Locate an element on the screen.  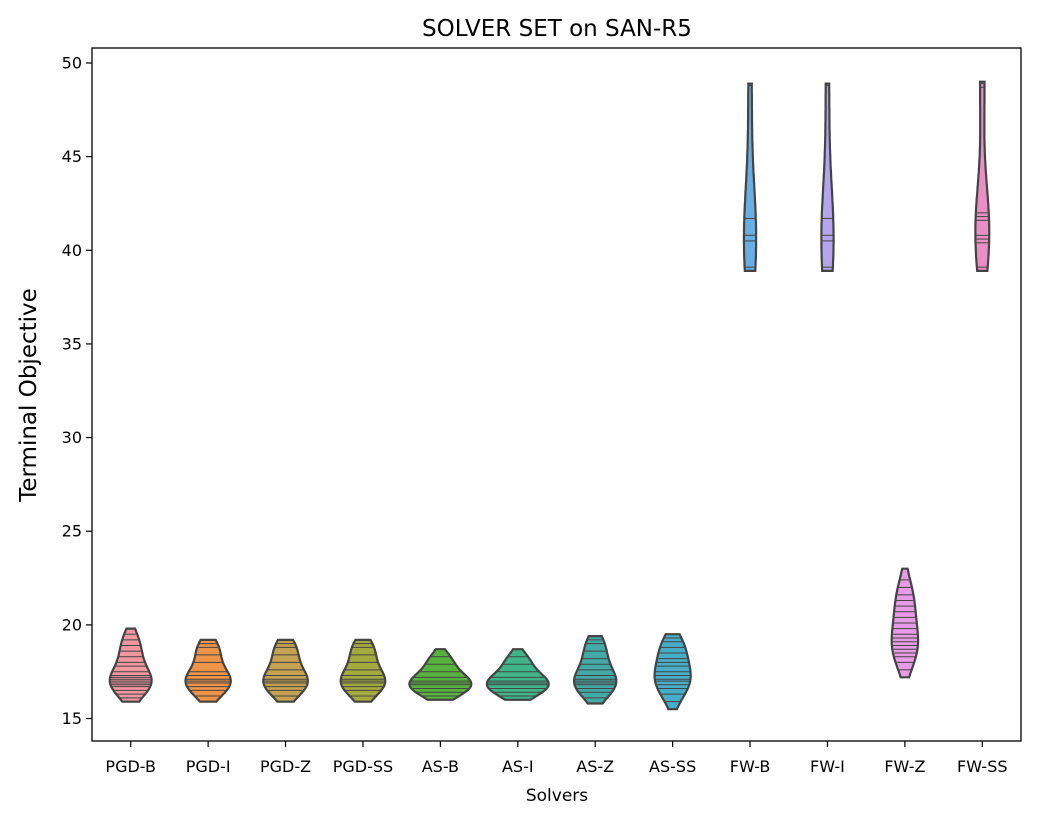
y-tick-label: 45 is located at coordinates (72, 156).